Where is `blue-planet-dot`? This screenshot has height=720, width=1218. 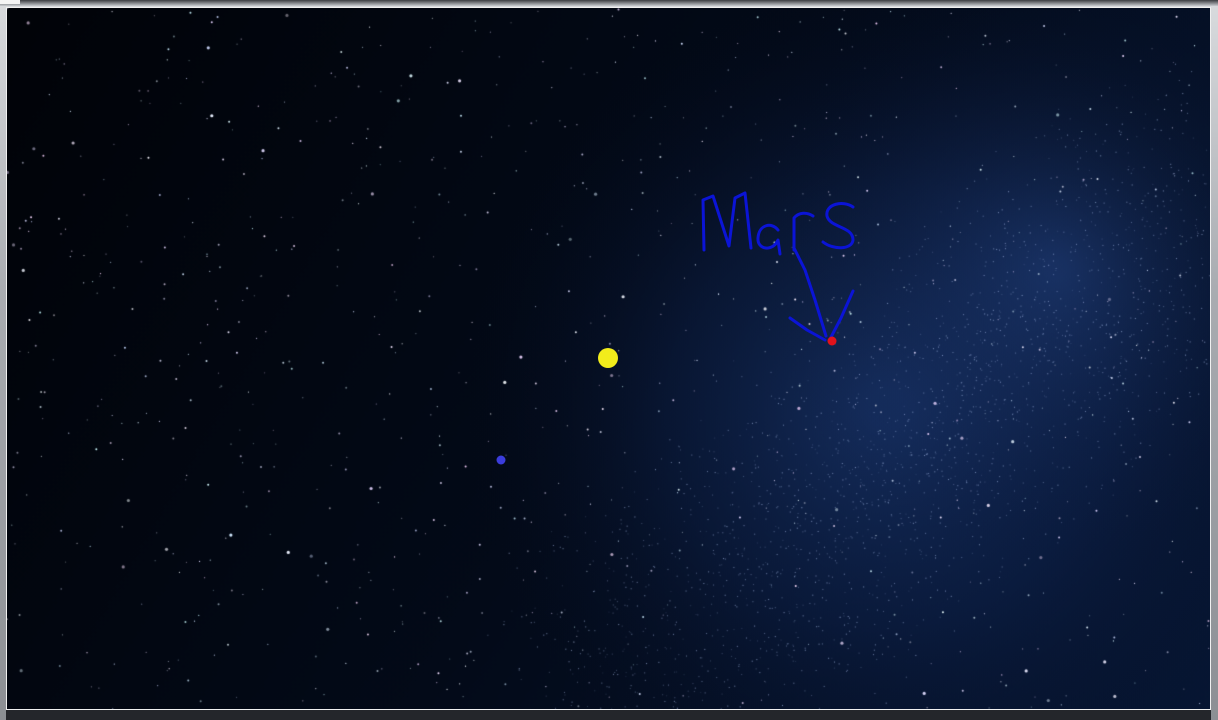 blue-planet-dot is located at coordinates (501, 460).